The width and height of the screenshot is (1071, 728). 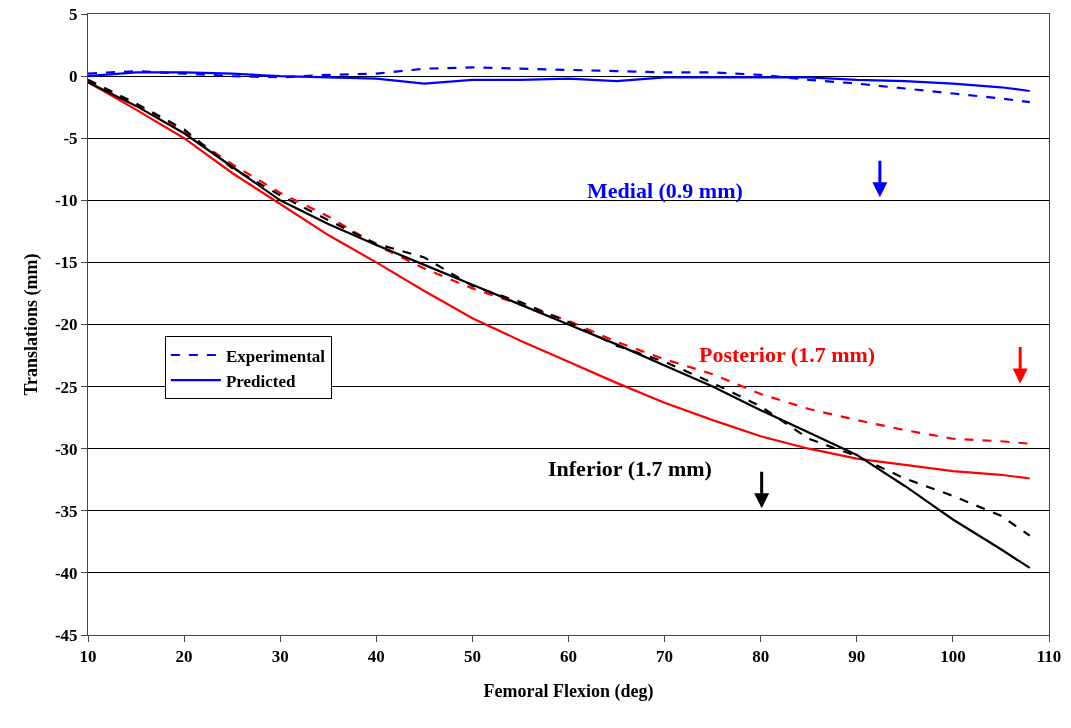 What do you see at coordinates (32, 324) in the screenshot?
I see `y-axis-title: Translations (mm)` at bounding box center [32, 324].